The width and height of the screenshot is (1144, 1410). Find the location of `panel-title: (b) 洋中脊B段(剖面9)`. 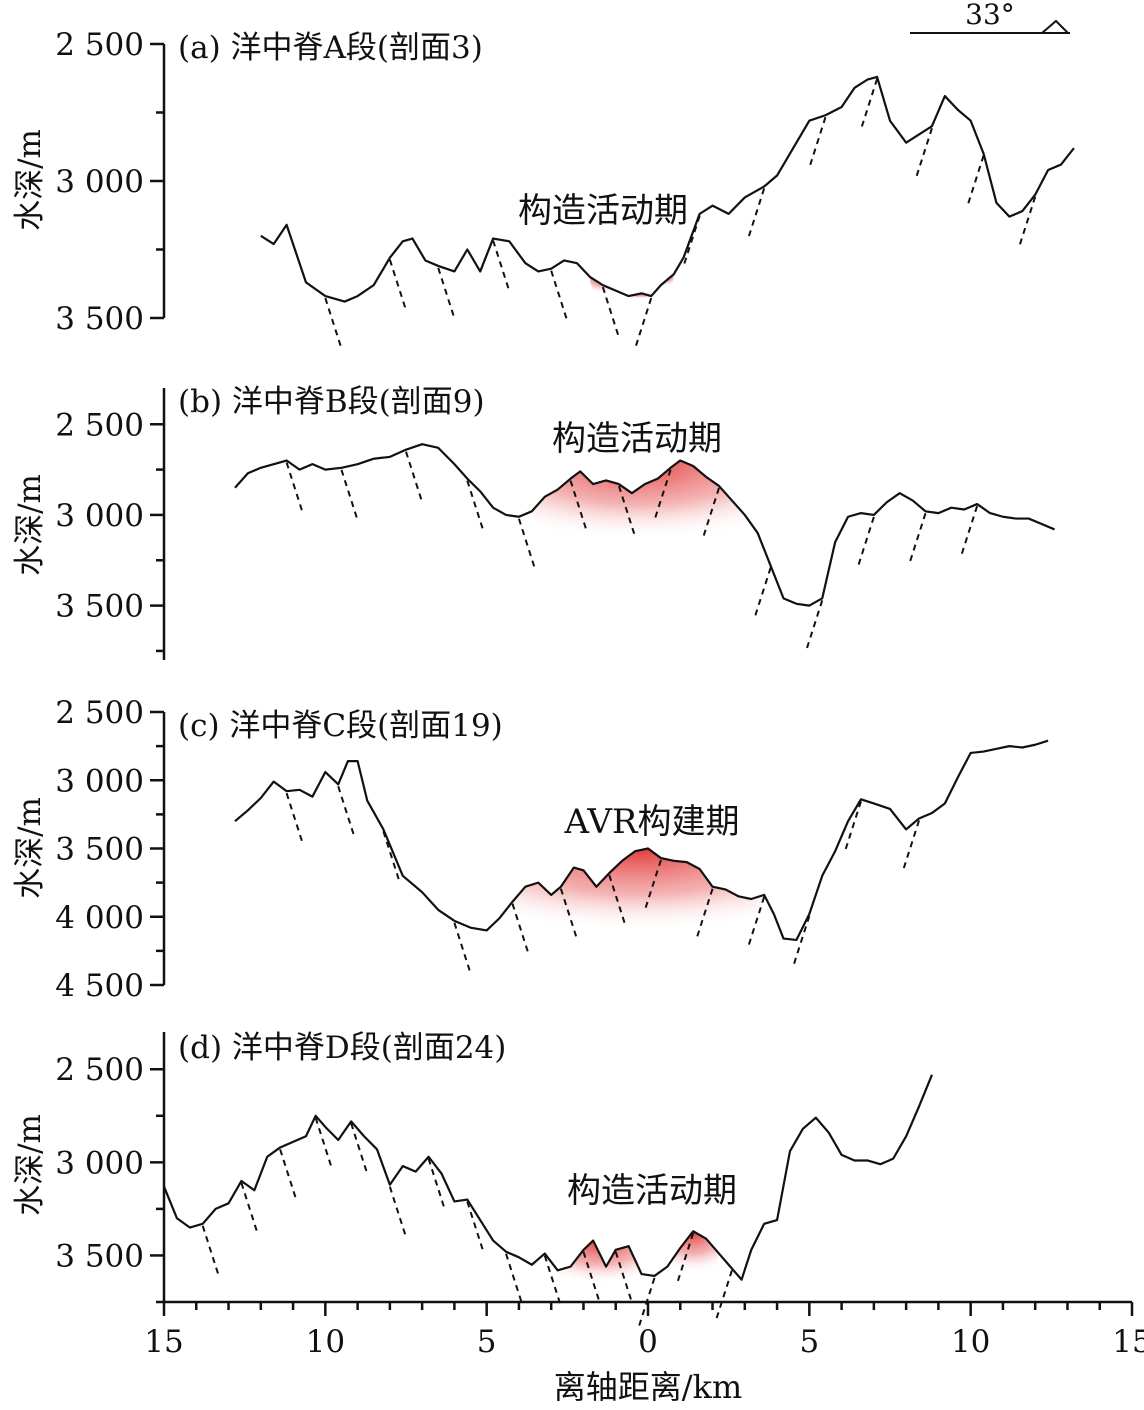

panel-title: (b) 洋中脊B段(剖面9) is located at coordinates (331, 402).